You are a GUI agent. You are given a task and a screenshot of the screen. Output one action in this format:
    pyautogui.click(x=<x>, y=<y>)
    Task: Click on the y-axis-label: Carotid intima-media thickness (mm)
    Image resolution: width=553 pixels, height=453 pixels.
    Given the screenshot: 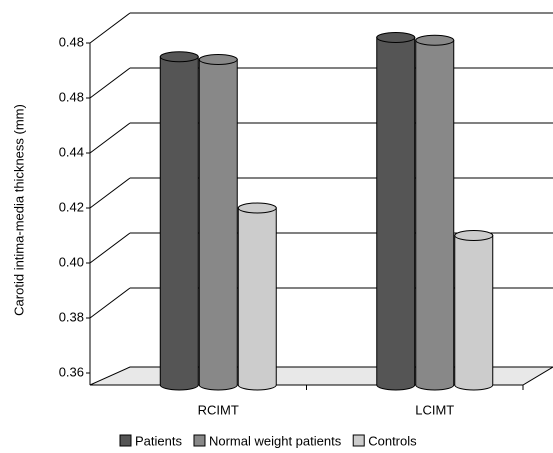 What is the action you would take?
    pyautogui.click(x=18, y=210)
    